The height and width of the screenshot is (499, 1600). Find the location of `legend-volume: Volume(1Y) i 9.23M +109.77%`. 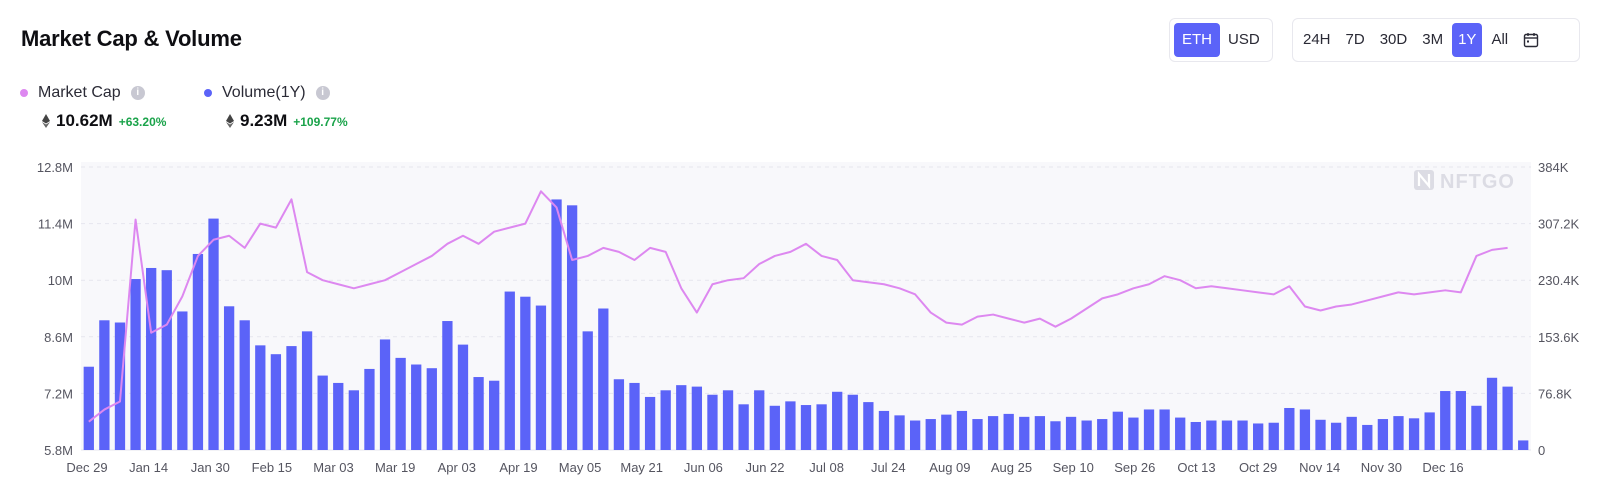

legend-volume: Volume(1Y) i 9.23M +109.77% is located at coordinates (276, 106).